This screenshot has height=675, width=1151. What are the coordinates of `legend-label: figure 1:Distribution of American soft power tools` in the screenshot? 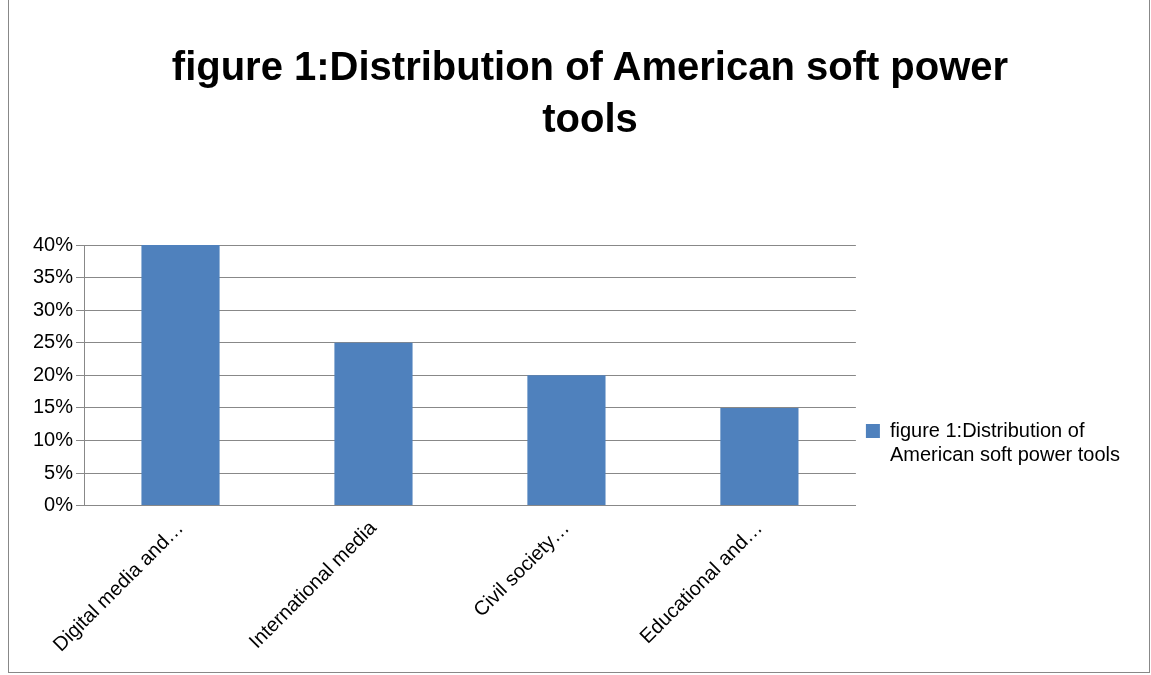 It's located at (1005, 441).